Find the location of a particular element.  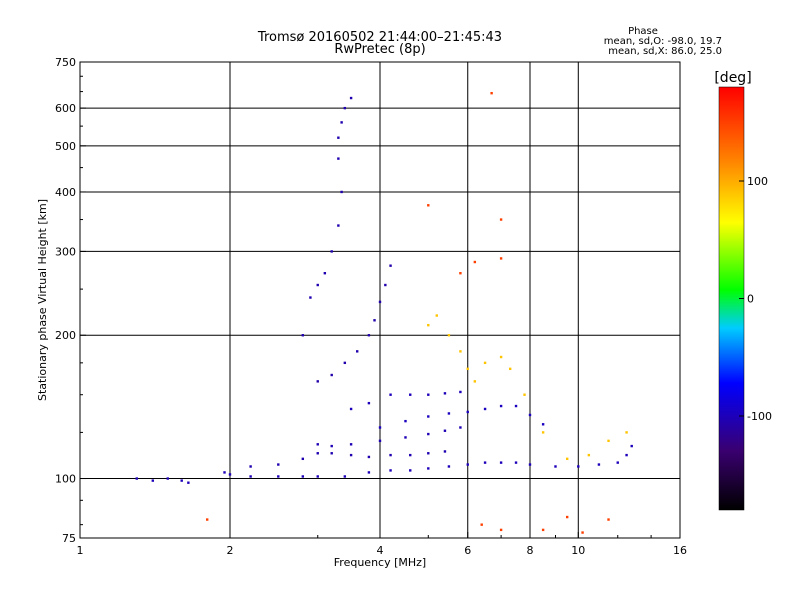

y-tick-label: 400 is located at coordinates (65, 192).